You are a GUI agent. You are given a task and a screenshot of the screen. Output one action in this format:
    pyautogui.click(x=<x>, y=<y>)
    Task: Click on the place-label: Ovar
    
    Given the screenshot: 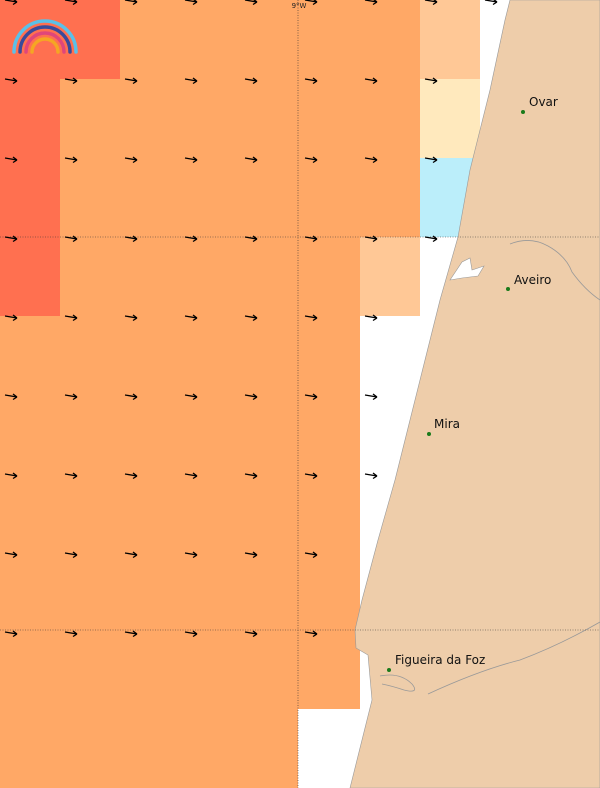 What is the action you would take?
    pyautogui.click(x=543, y=102)
    